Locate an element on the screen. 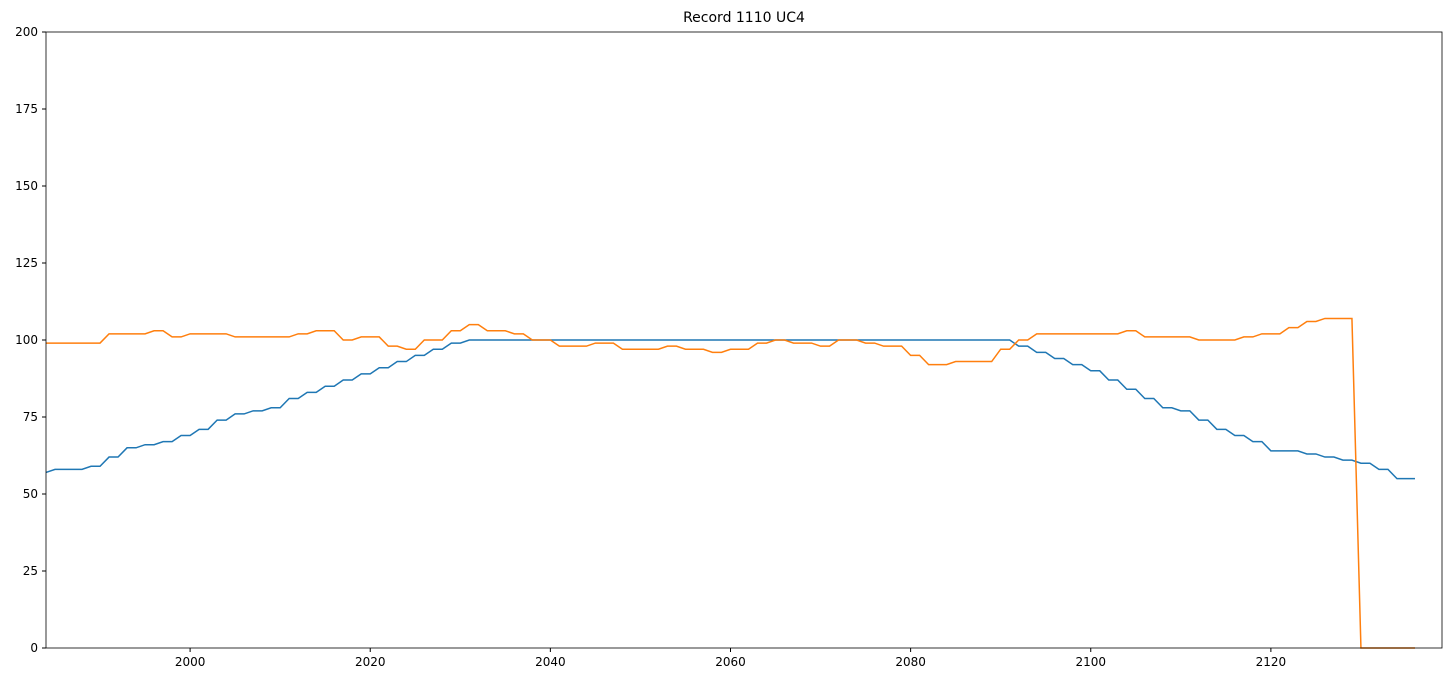 The width and height of the screenshot is (1451, 682). x-tick-label: 2120 is located at coordinates (1271, 662).